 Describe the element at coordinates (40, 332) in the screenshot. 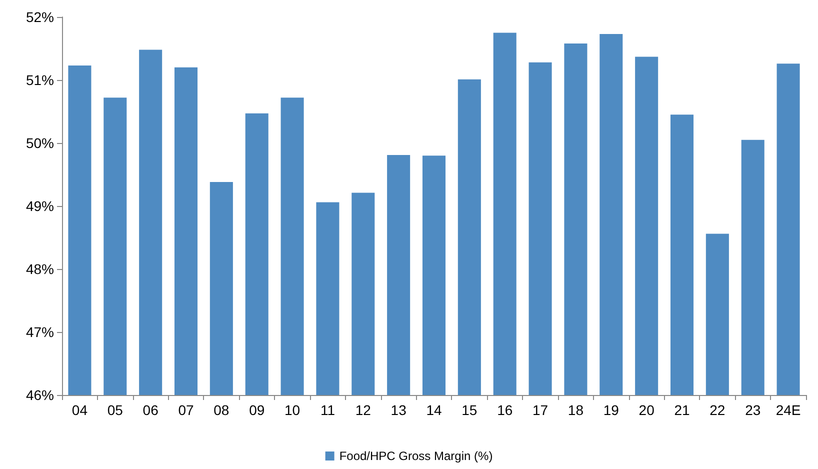

I see `y-tick-label: 47%` at that location.